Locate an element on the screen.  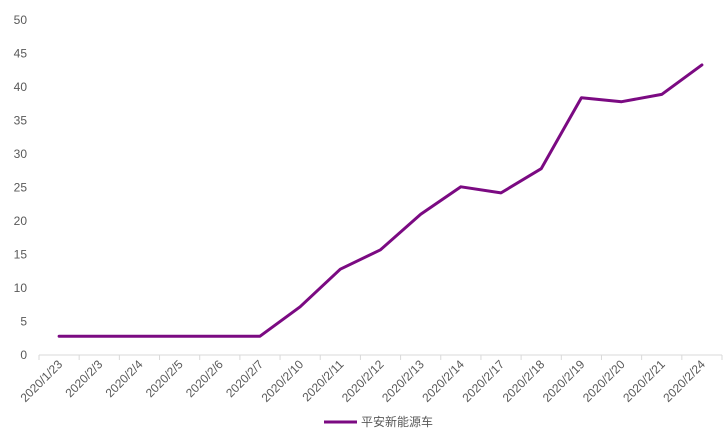
y-tick-label: 0 is located at coordinates (23, 355).